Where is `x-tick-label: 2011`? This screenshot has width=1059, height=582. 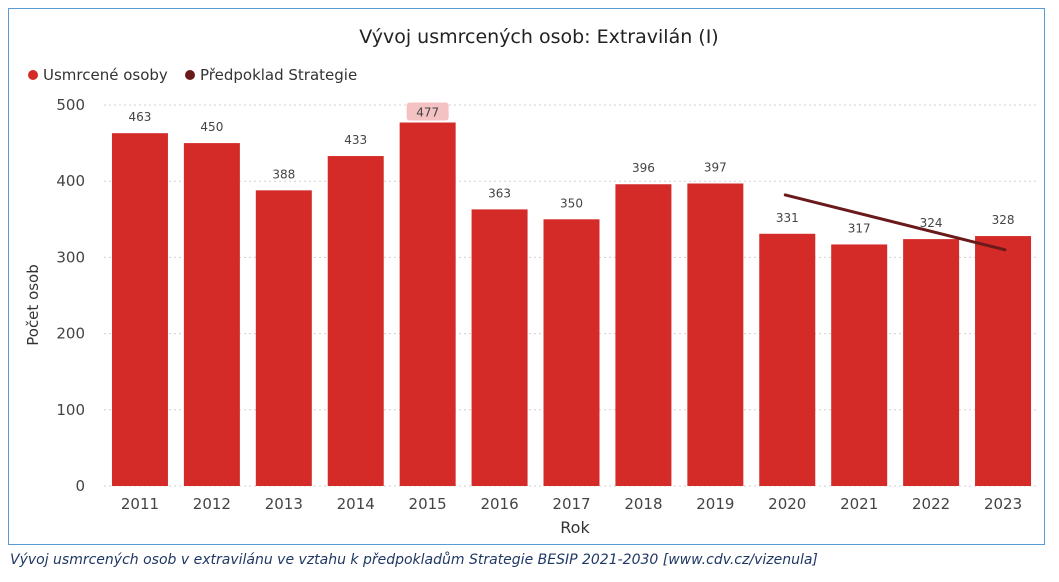 x-tick-label: 2011 is located at coordinates (140, 504).